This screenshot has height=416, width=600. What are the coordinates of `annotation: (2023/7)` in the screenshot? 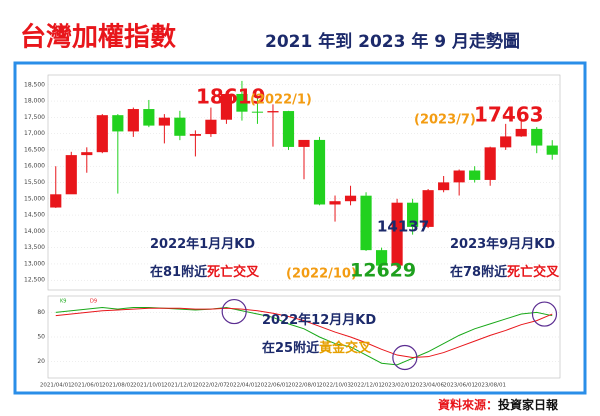 It's located at (445, 120).